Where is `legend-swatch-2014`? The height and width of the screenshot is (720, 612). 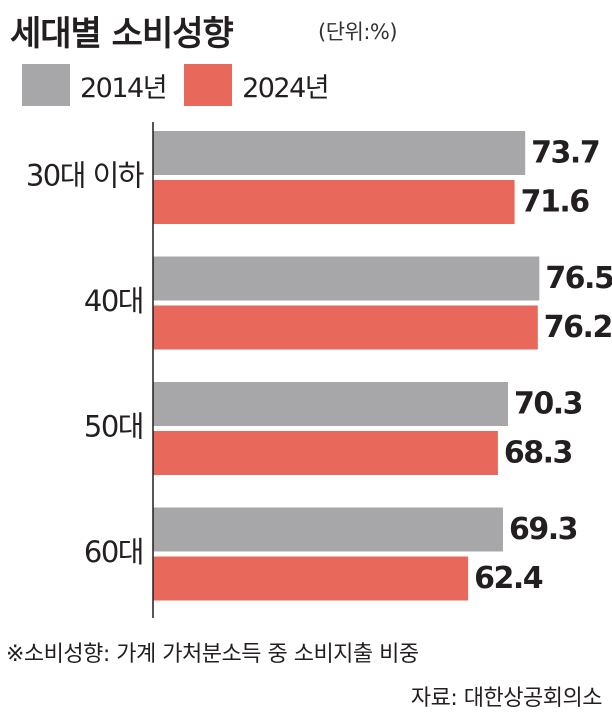
legend-swatch-2014 is located at coordinates (46, 85).